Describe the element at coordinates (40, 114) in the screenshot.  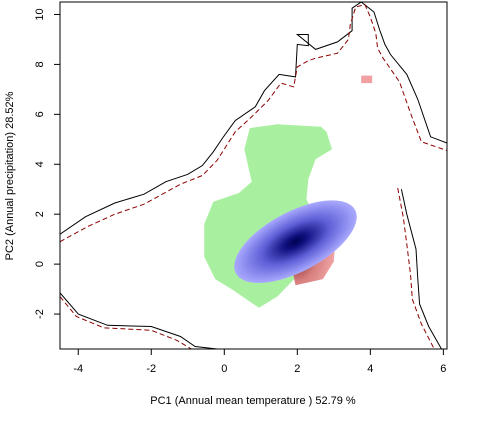
I see `y-tick-label: 6` at that location.